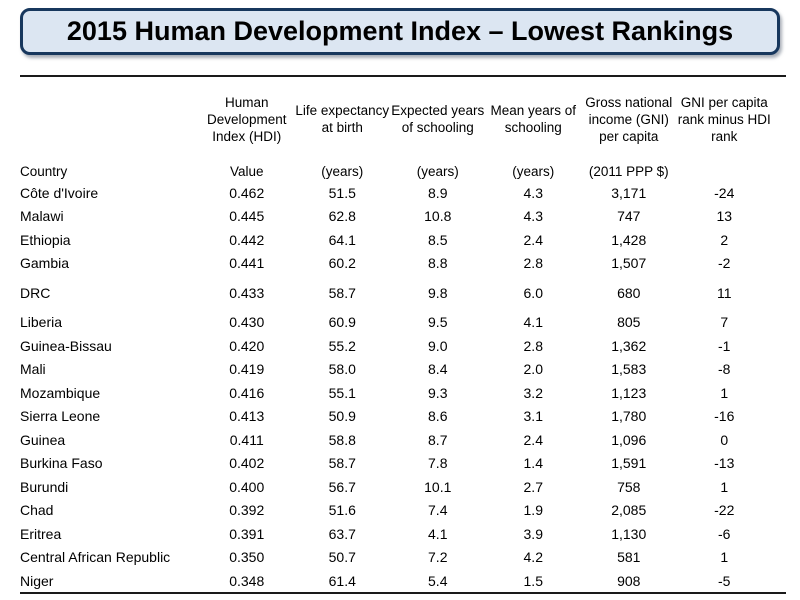 The width and height of the screenshot is (800, 600). I want to click on value-cell-gni-rank-minus-hdi-rank: -5, so click(724, 580).